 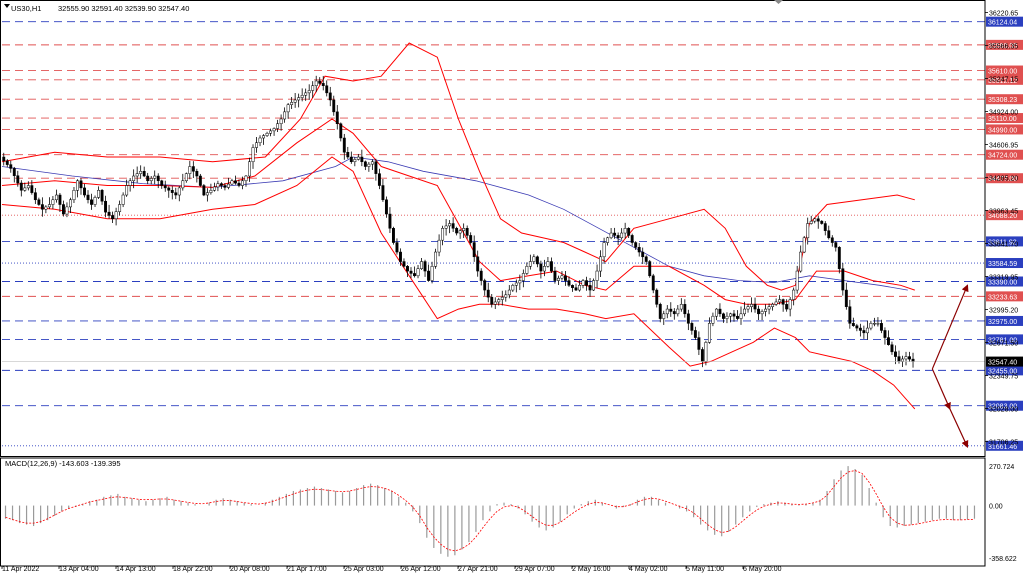 I want to click on price-level-label-3: 35512.12, so click(x=1002, y=81).